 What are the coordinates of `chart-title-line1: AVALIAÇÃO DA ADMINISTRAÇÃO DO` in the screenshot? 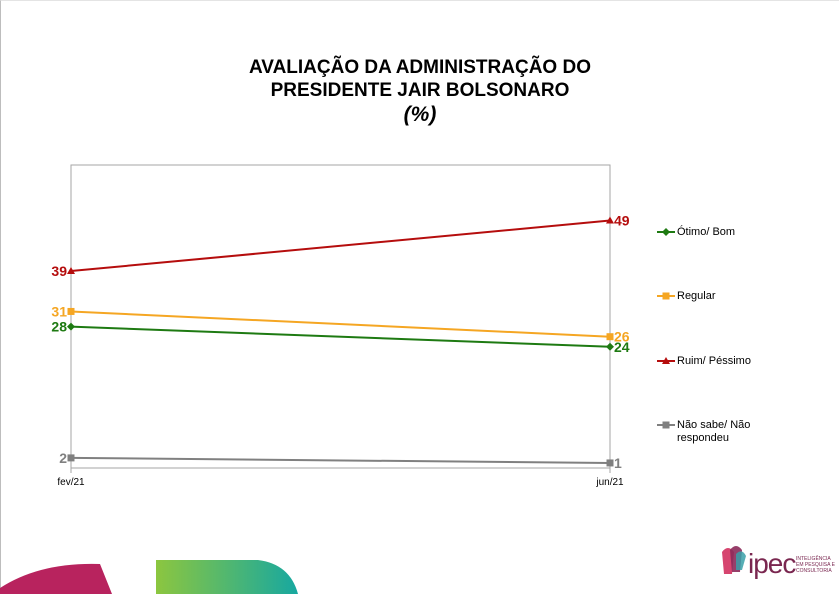 It's located at (420, 67).